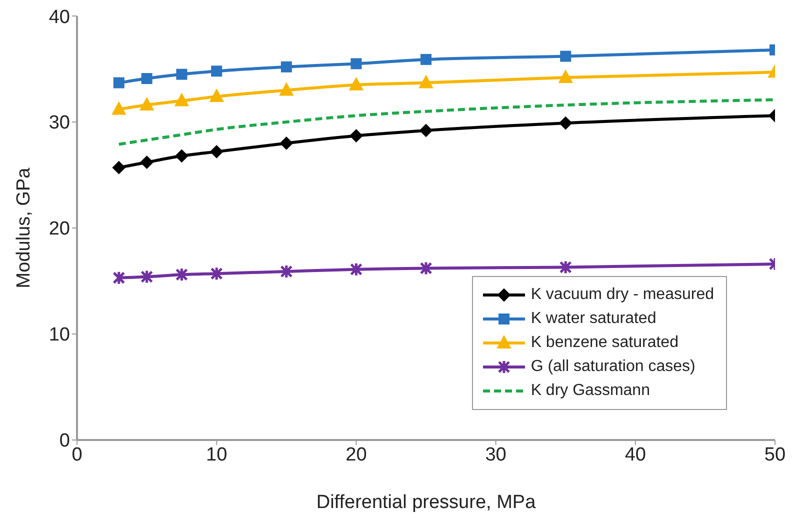 The width and height of the screenshot is (800, 520). I want to click on x-tick-label: 40, so click(635, 455).